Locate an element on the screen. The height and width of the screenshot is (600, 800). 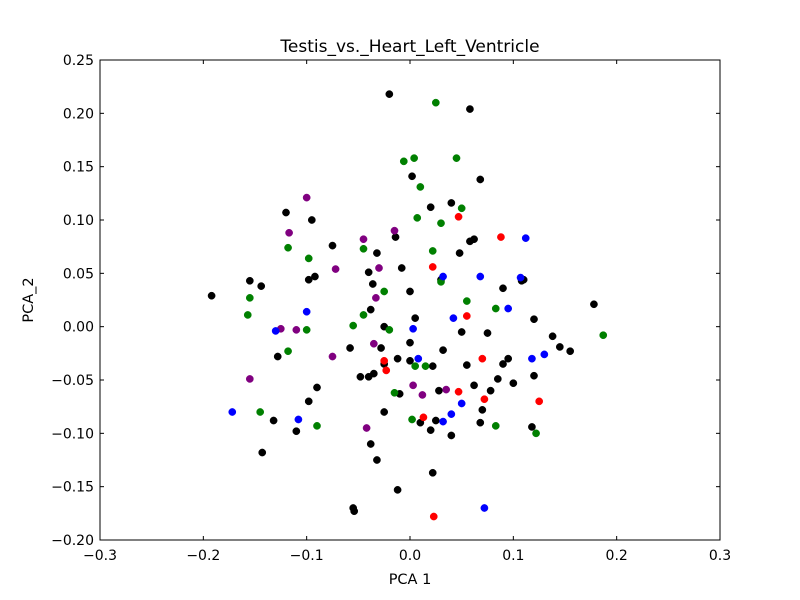
y-tick-label: 0.25 is located at coordinates (78, 61).